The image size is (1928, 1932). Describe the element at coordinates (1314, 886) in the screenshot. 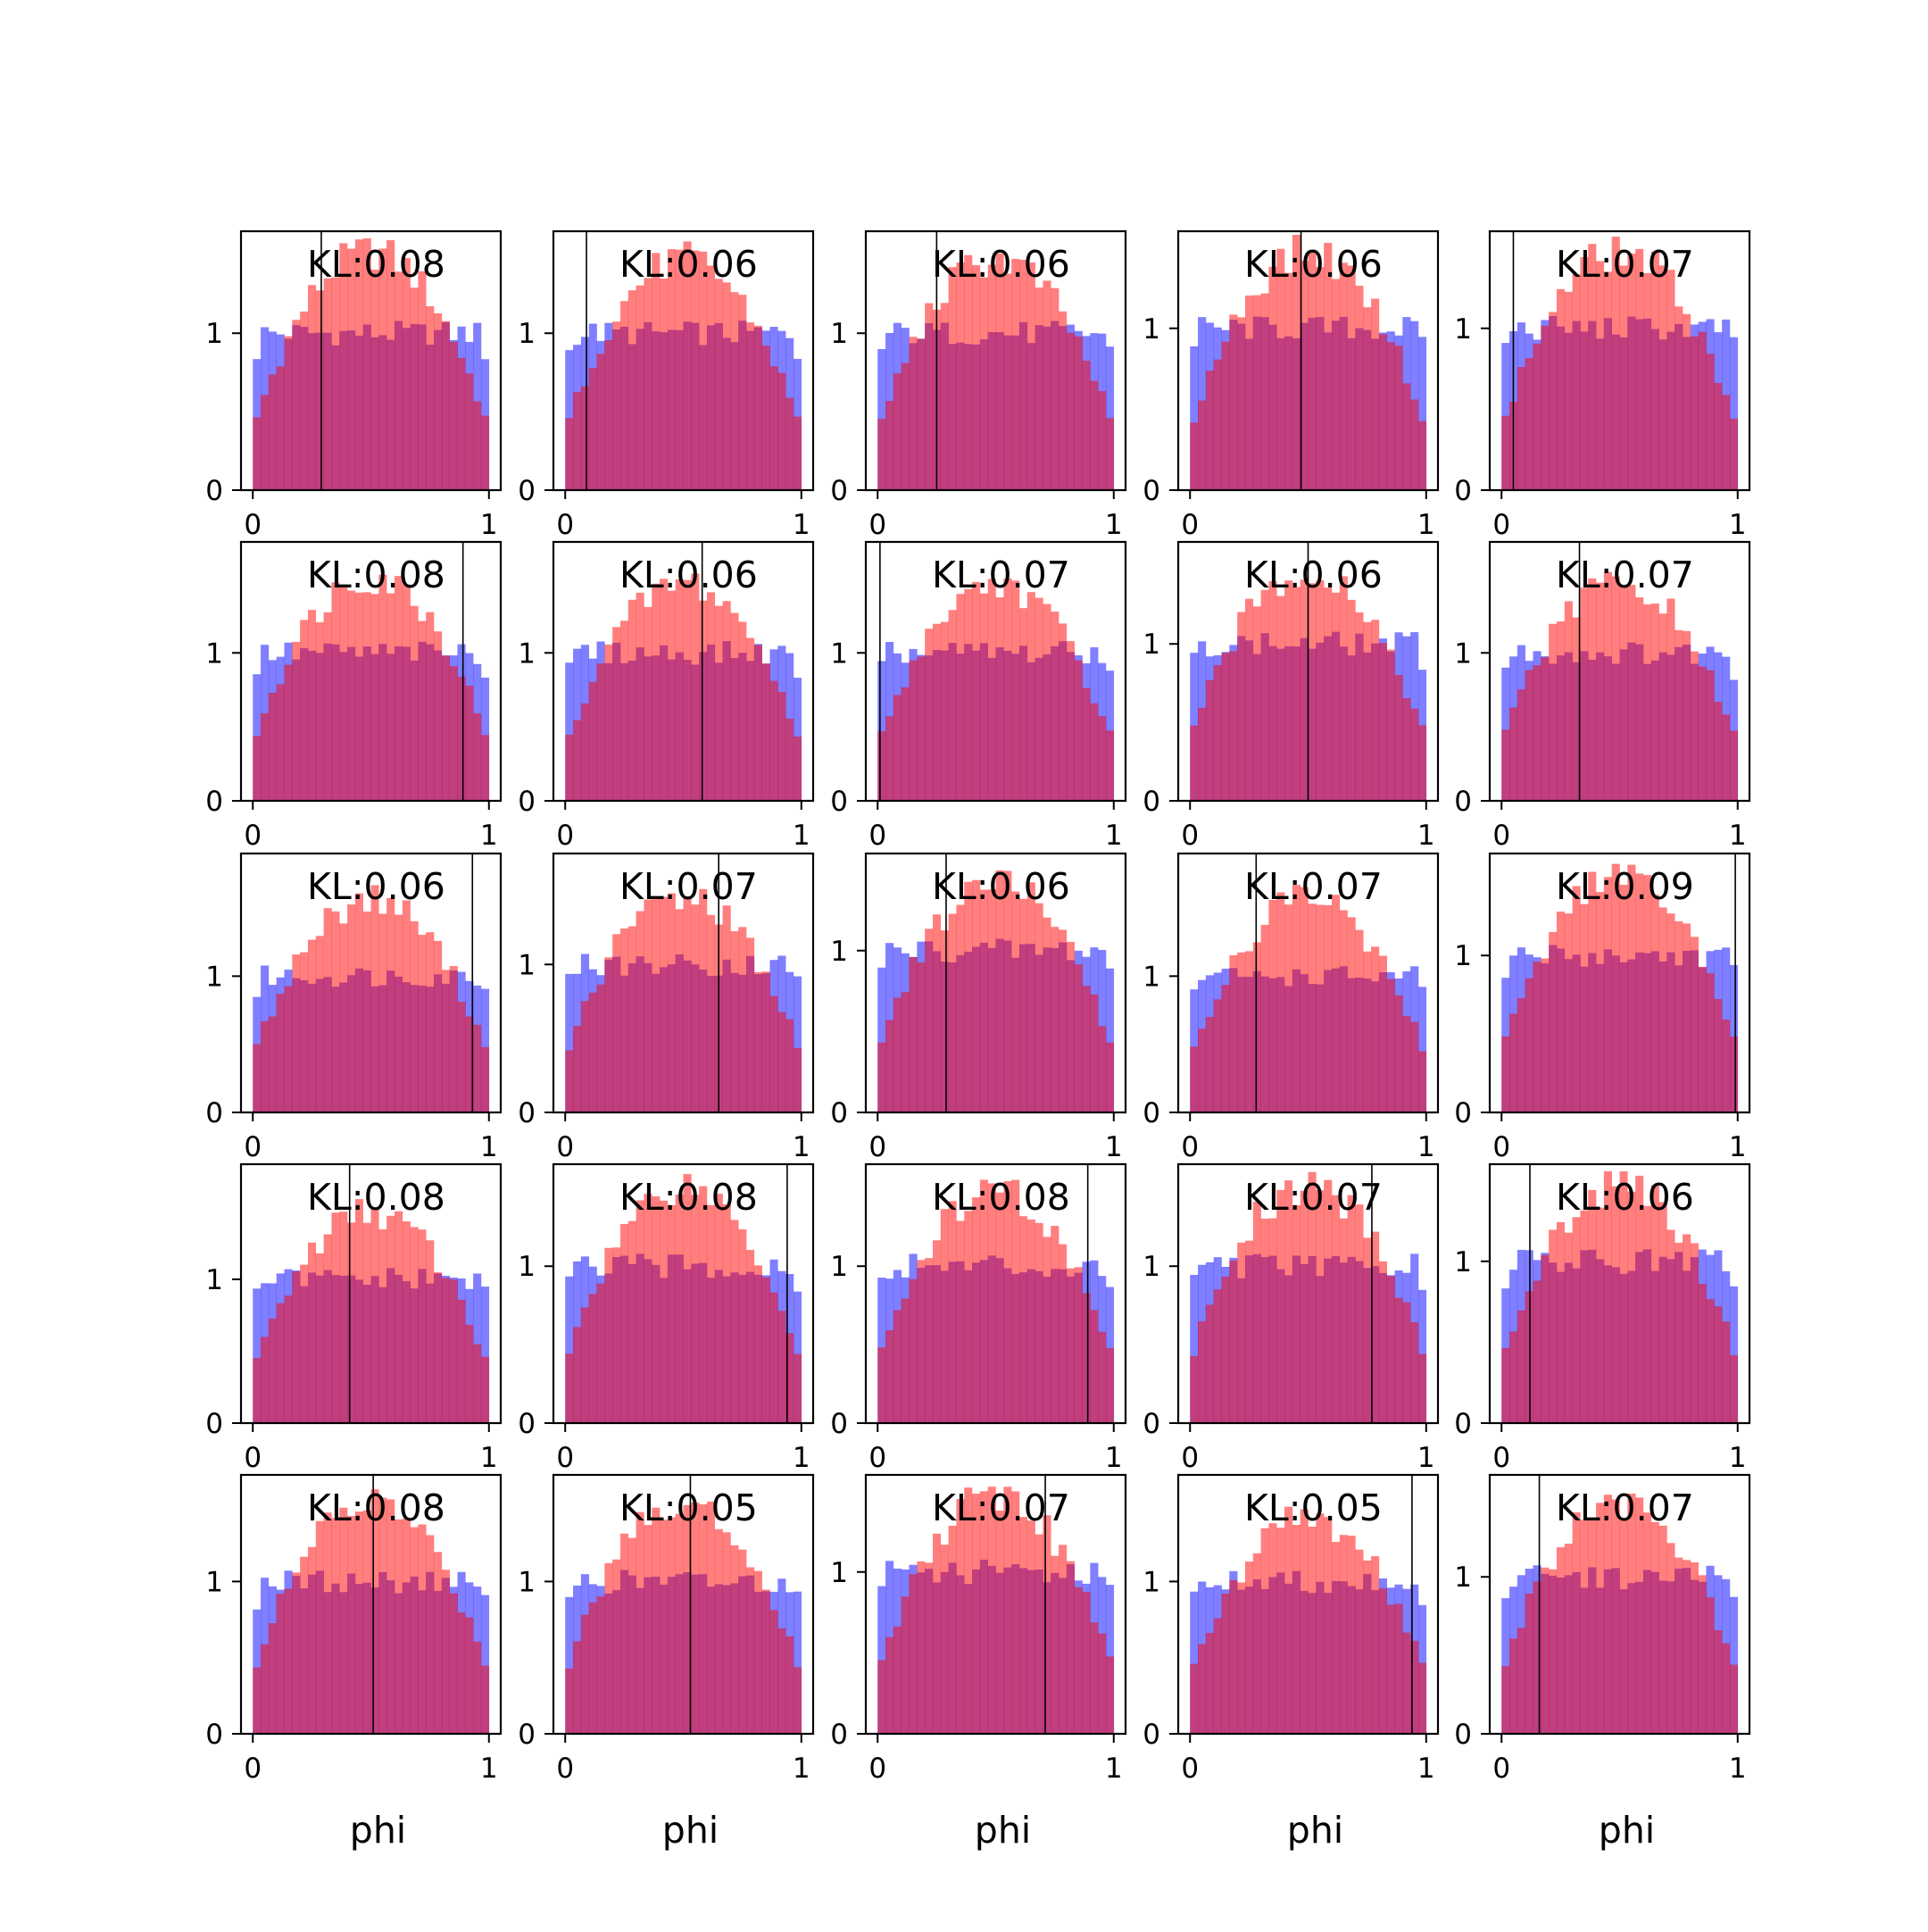

I see `kl-annotation: KL:0.07` at that location.